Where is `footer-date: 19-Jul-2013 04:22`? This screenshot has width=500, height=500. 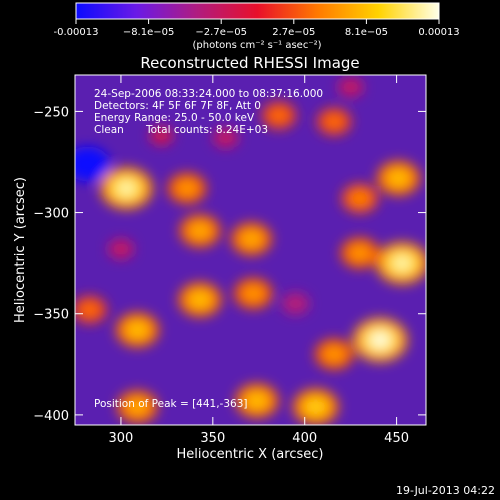
footer-date: 19-Jul-2013 04:22 is located at coordinates (445, 490).